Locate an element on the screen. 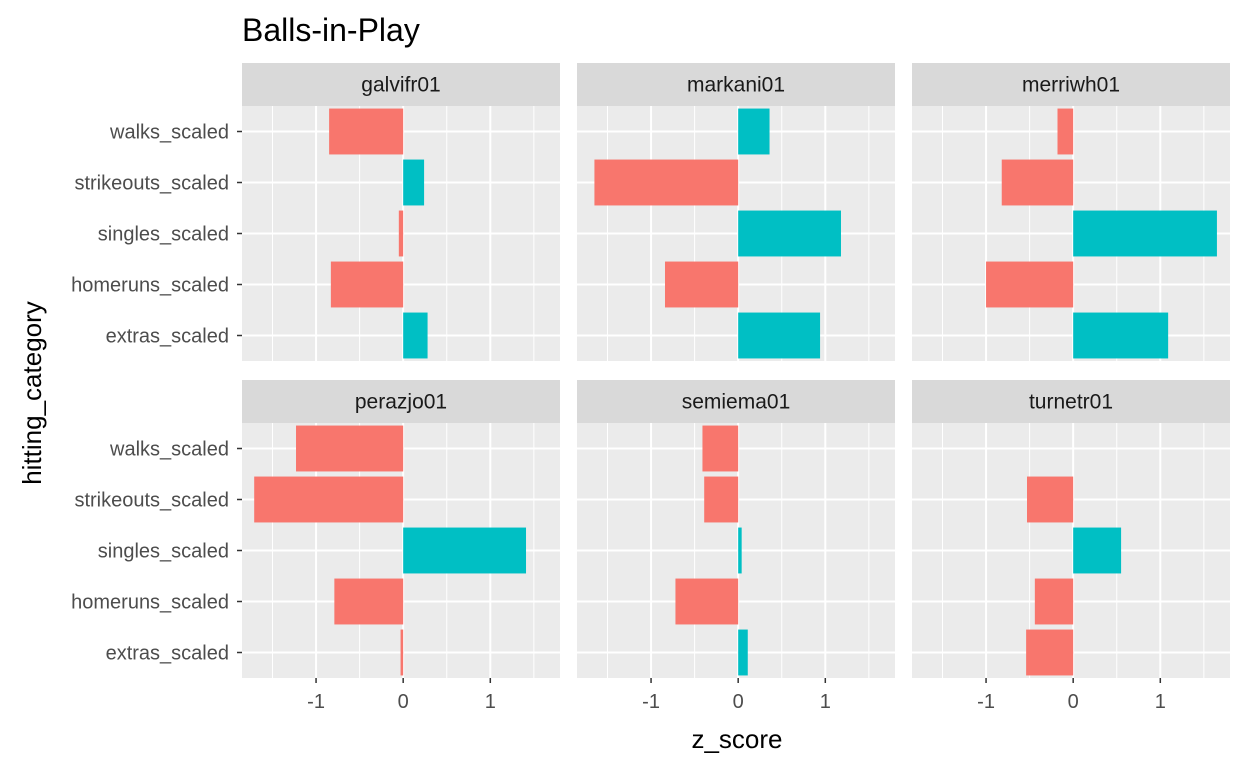 This screenshot has height=768, width=1248. bar-semiema01-singles_scaled is located at coordinates (740, 550).